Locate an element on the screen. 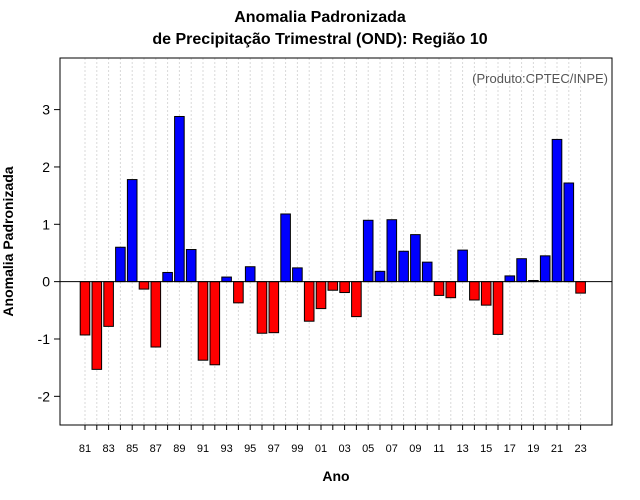 The width and height of the screenshot is (640, 500). x-tick-label: 03 is located at coordinates (344, 449).